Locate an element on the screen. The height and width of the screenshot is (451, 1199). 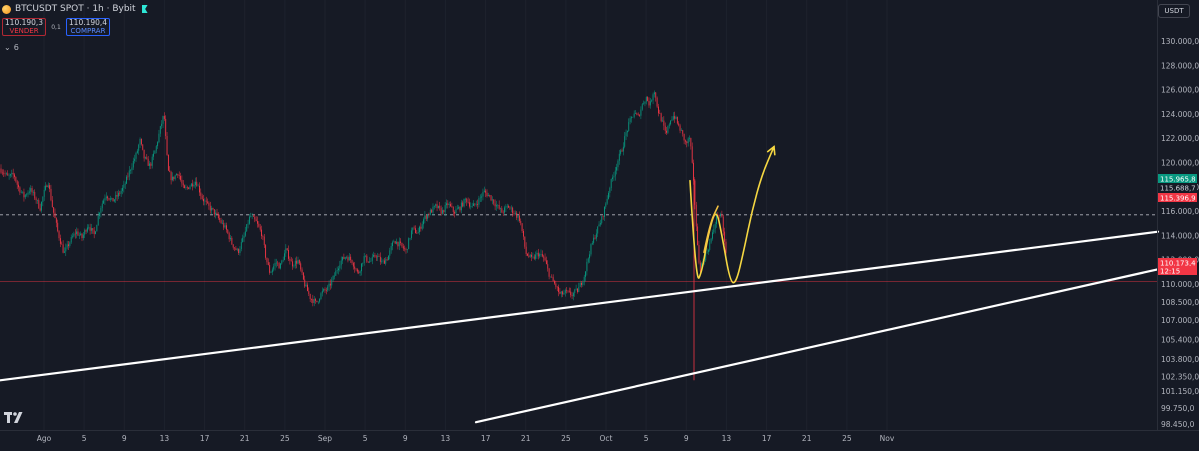
currency-button: USDT is located at coordinates (1174, 11).